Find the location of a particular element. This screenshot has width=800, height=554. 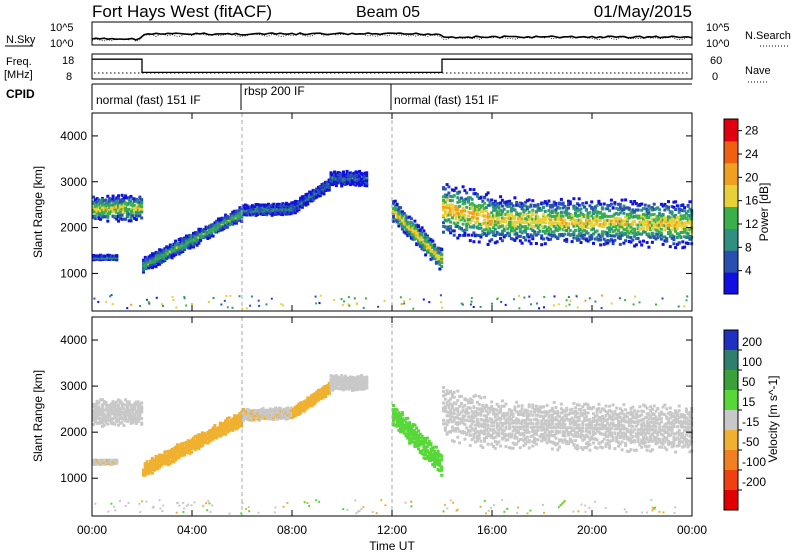

colorbar-swatch is located at coordinates (731, 152).